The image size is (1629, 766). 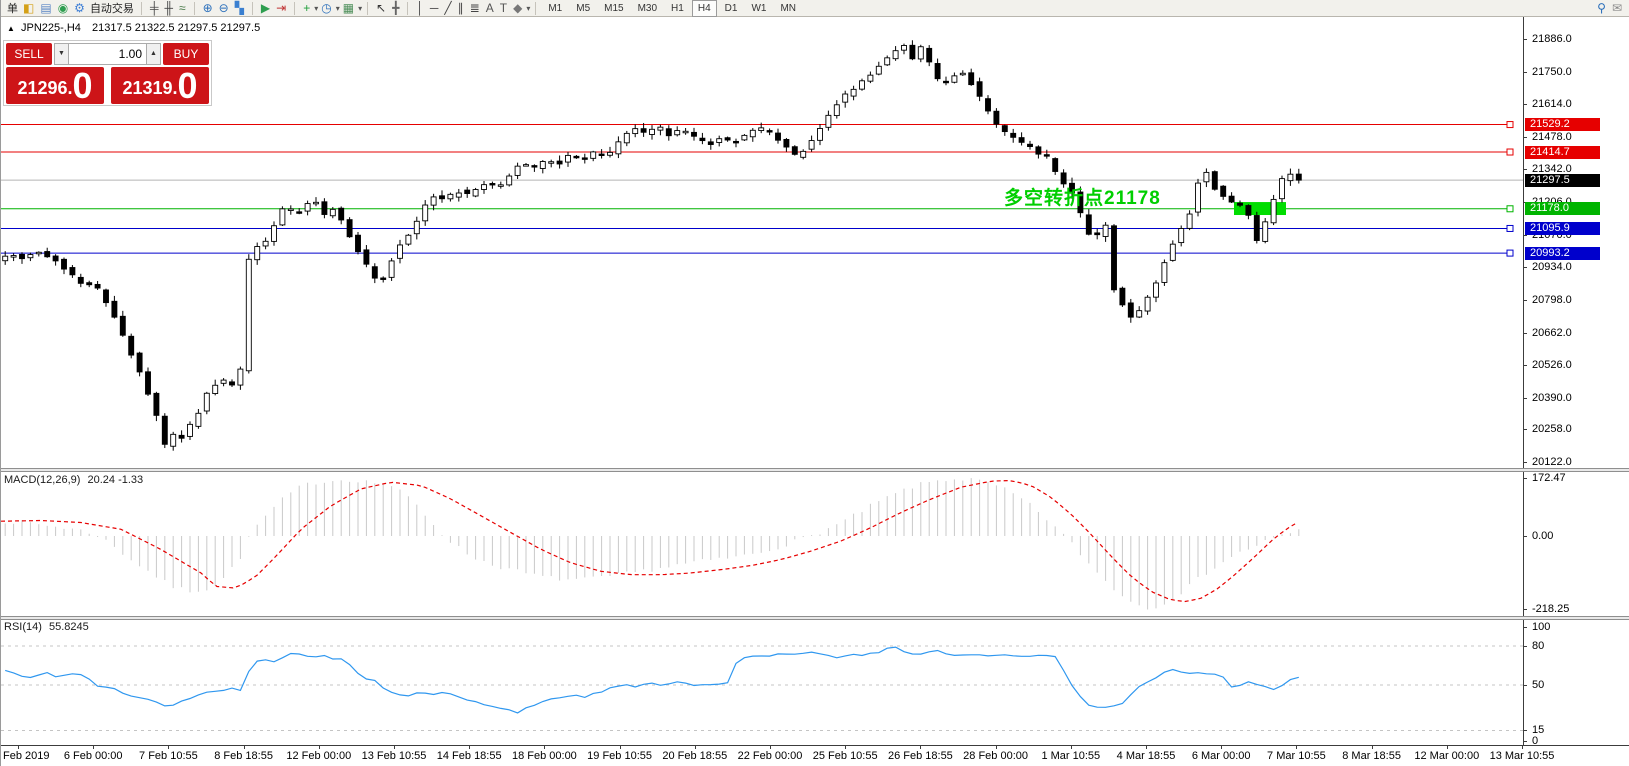 I want to click on macd-values: 20.24 -1.33, so click(x=115, y=480).